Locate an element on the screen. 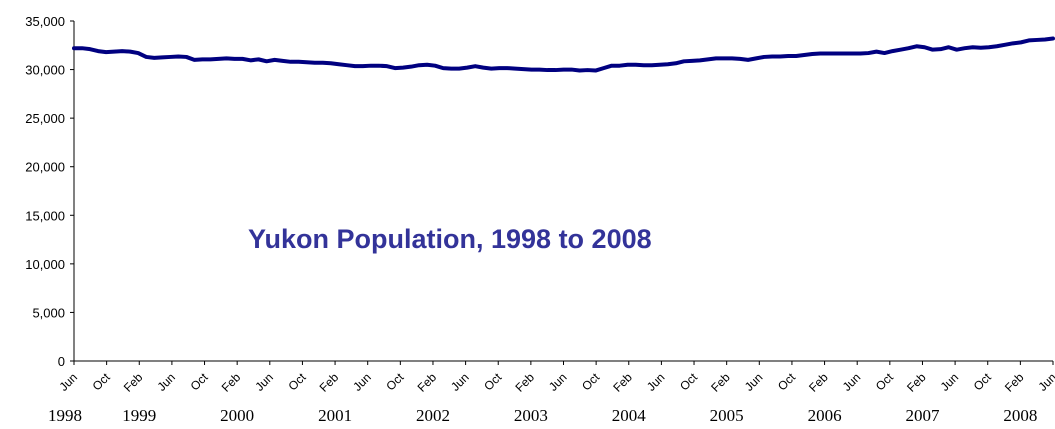  year-label: 2001 is located at coordinates (335, 415).